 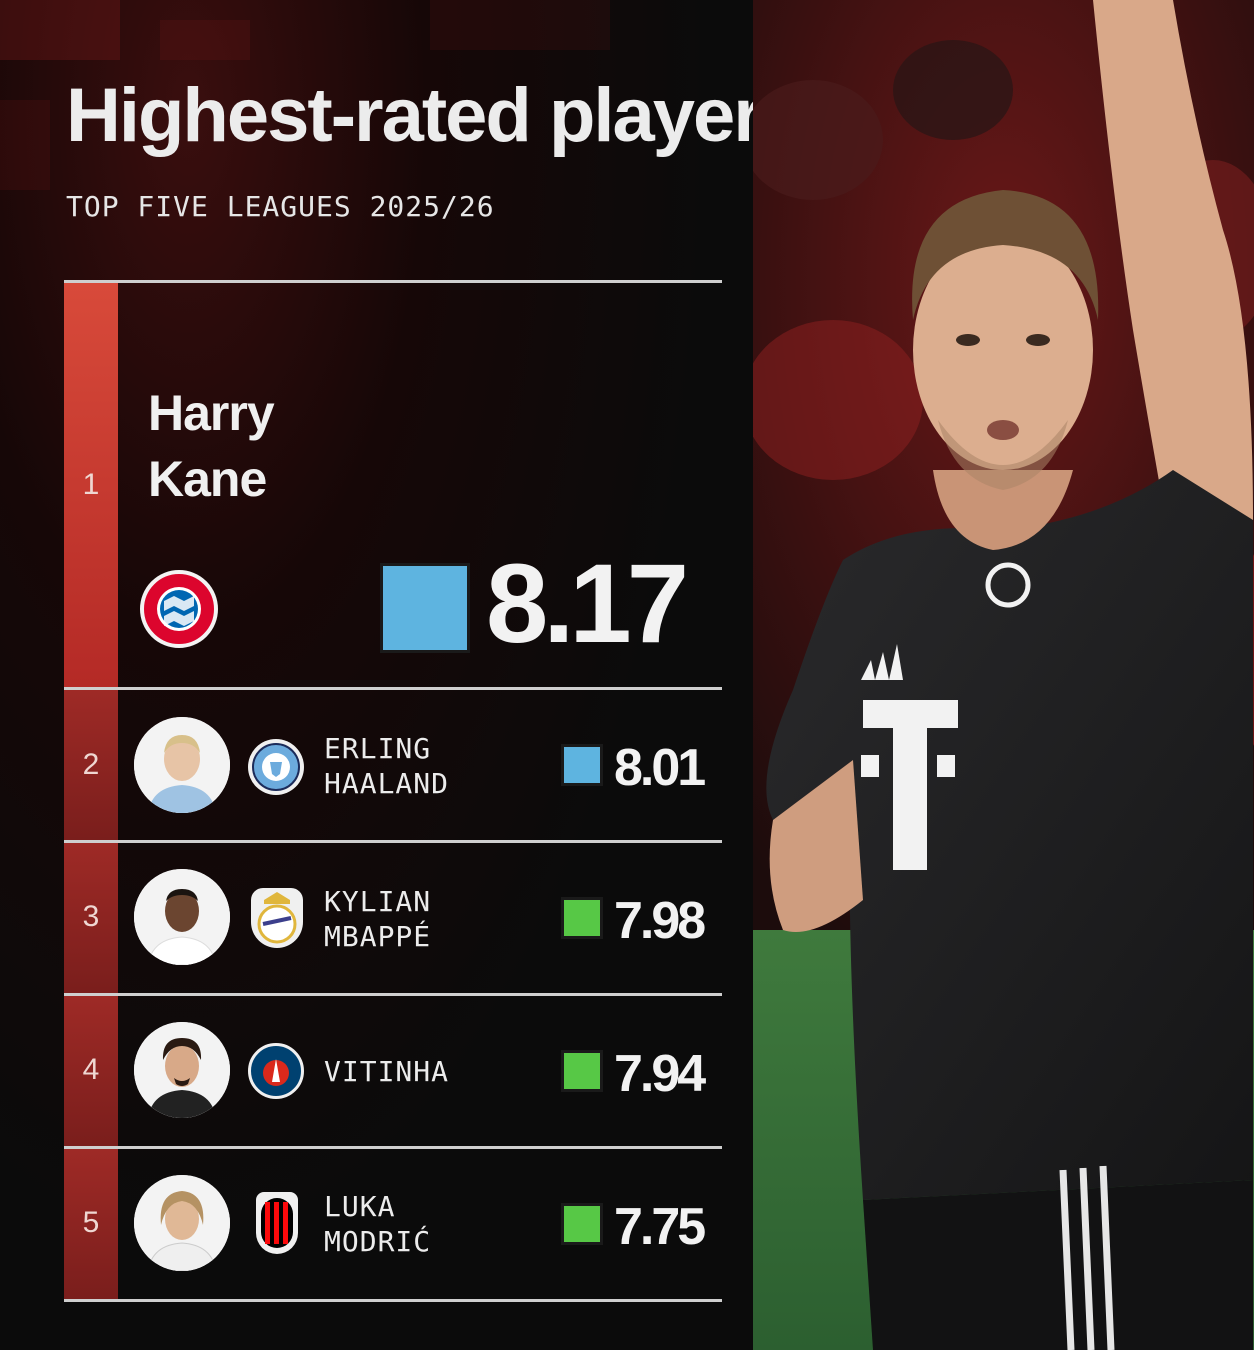 I want to click on manchester-city-badge-icon, so click(x=276, y=767).